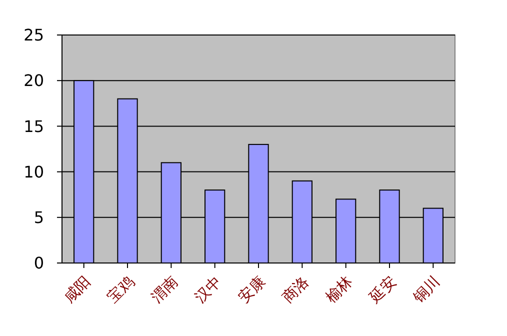  What do you see at coordinates (34, 80) in the screenshot?
I see `y-tick-label: 20` at bounding box center [34, 80].